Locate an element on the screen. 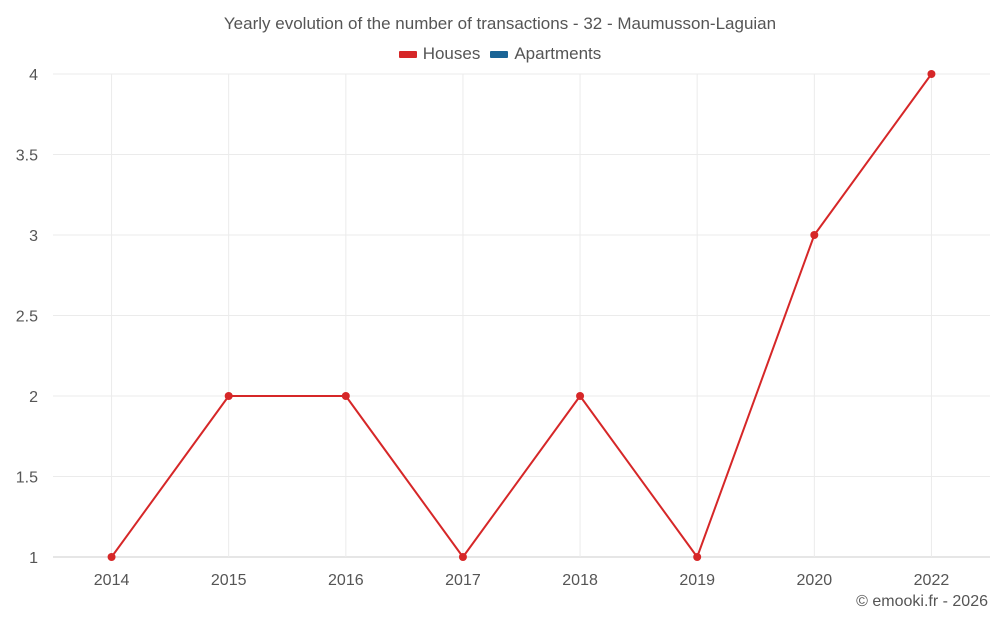 The image size is (1000, 625). legend-item-houses: Houses is located at coordinates (439, 54).